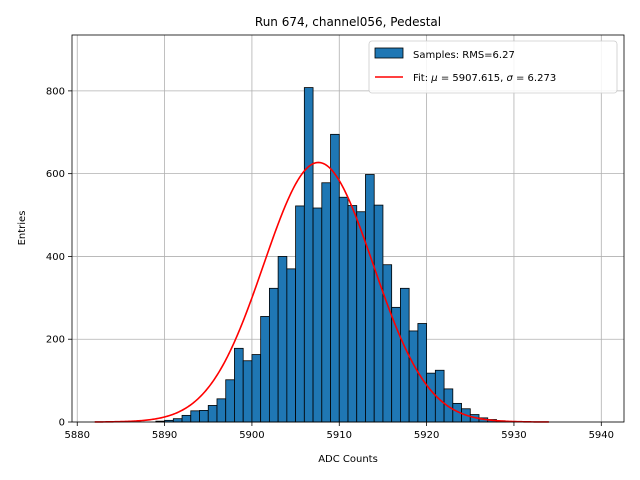 This screenshot has width=640, height=480. What do you see at coordinates (422, 78) in the screenshot?
I see `legend-fit-prefix: Fit:` at bounding box center [422, 78].